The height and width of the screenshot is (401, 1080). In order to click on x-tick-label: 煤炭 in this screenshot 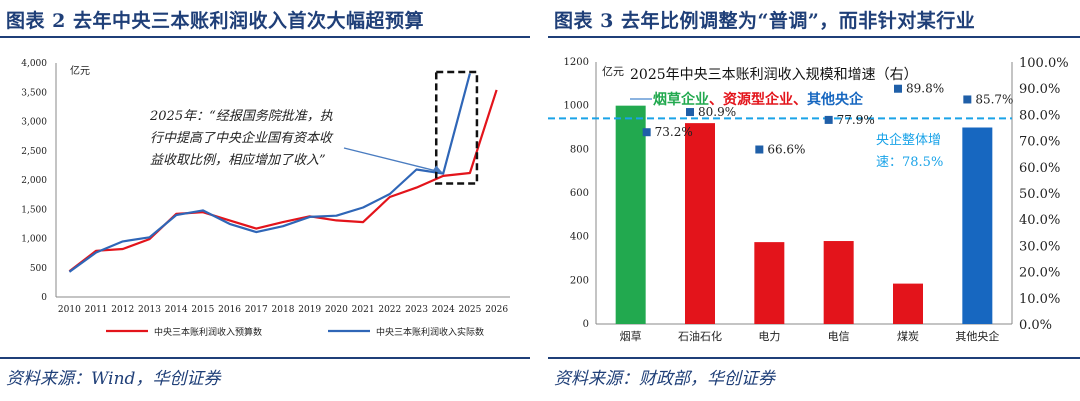, I will do `click(908, 336)`.